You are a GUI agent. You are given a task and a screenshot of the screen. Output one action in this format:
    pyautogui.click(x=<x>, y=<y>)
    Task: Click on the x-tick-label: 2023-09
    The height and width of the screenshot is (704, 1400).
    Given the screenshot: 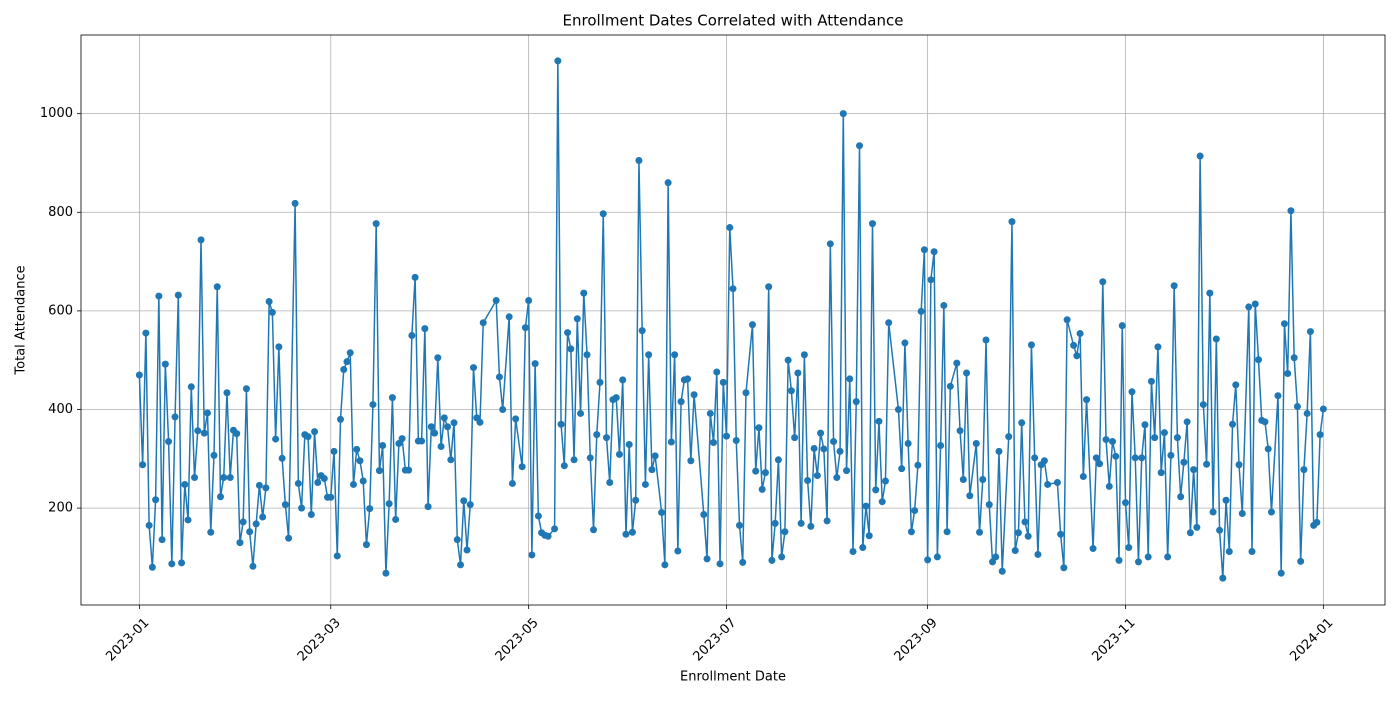 What is the action you would take?
    pyautogui.click(x=916, y=639)
    